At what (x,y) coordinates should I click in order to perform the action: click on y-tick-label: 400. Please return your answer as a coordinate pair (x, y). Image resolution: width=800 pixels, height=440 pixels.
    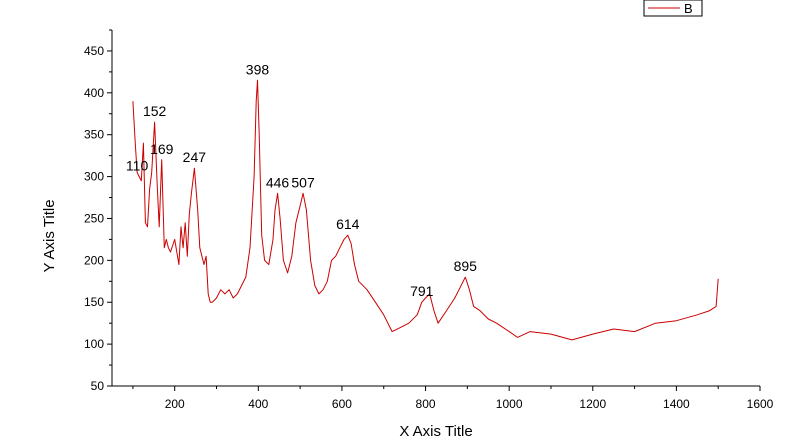
    Looking at the image, I should click on (94, 93).